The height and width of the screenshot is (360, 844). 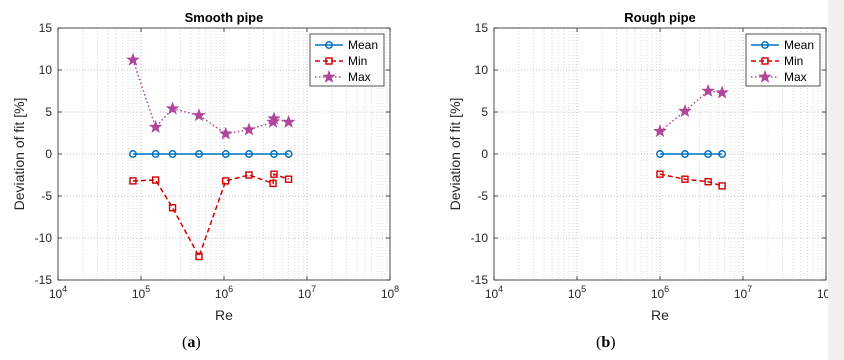 I want to click on caption-b: (b), so click(x=606, y=342).